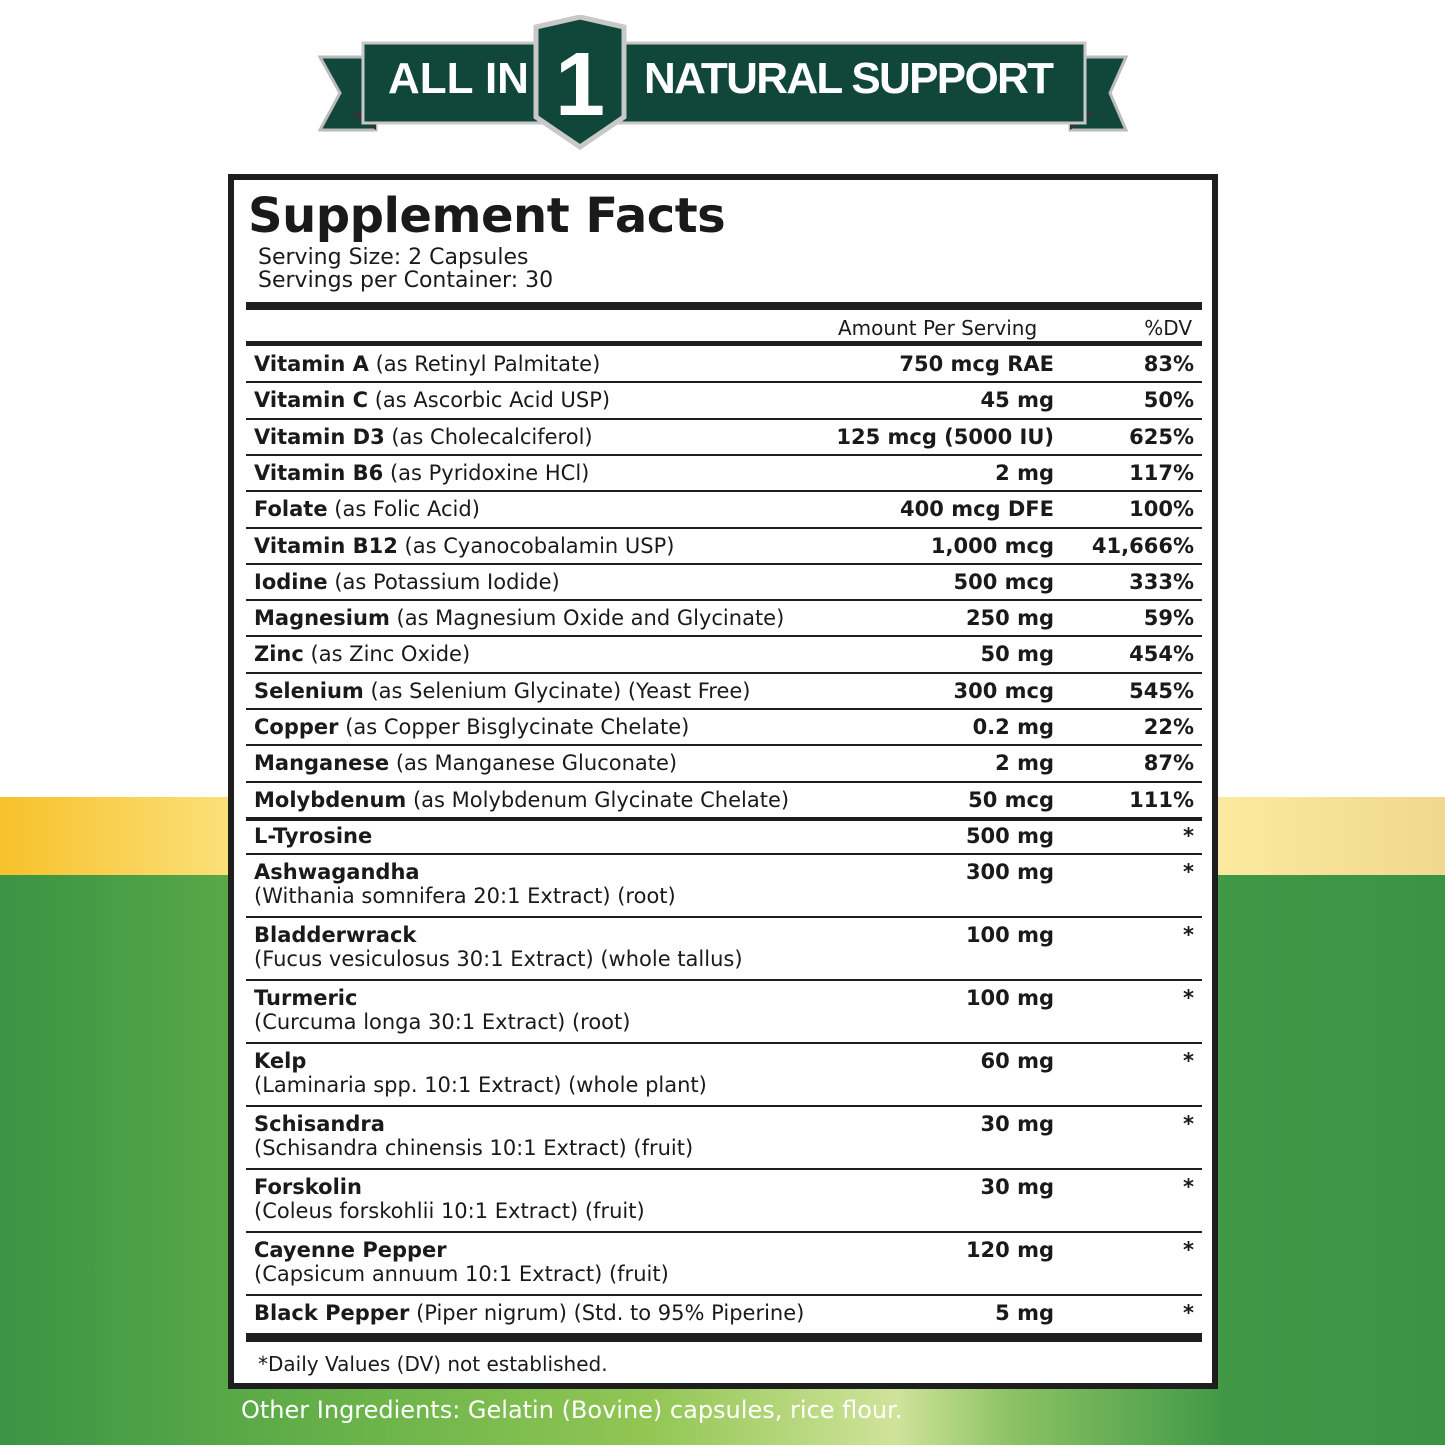  What do you see at coordinates (1168, 400) in the screenshot?
I see `daily-value: 50%` at bounding box center [1168, 400].